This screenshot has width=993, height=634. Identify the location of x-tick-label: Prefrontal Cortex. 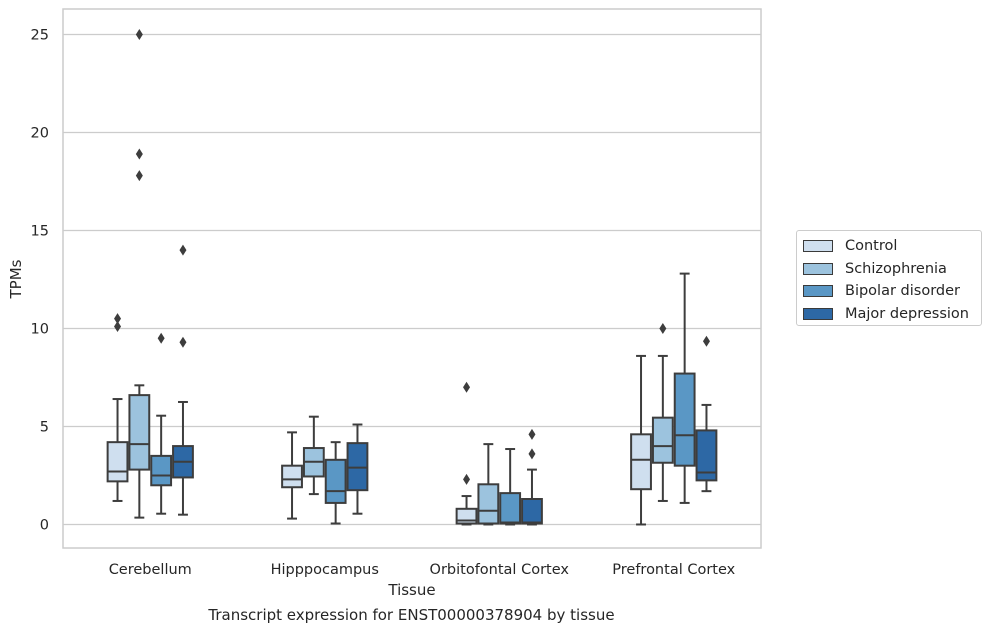
(673, 570).